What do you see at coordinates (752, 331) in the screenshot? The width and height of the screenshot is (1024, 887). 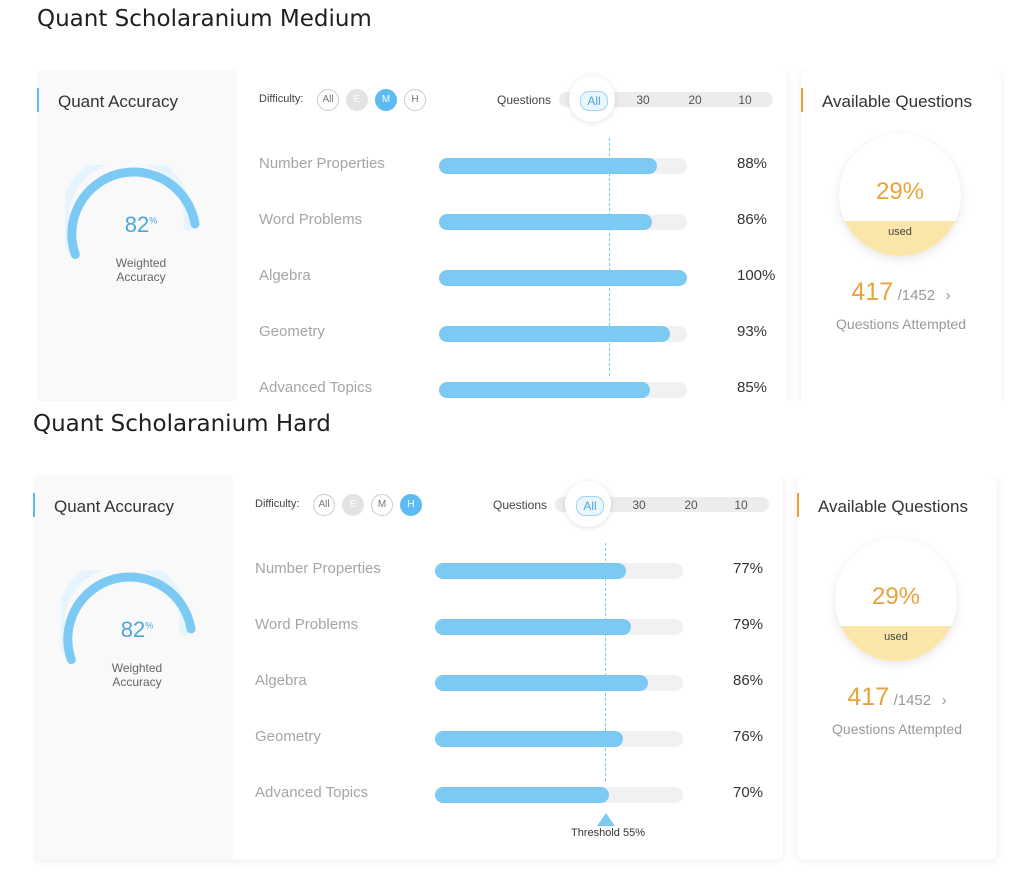 I see `topic-percent: 93%` at bounding box center [752, 331].